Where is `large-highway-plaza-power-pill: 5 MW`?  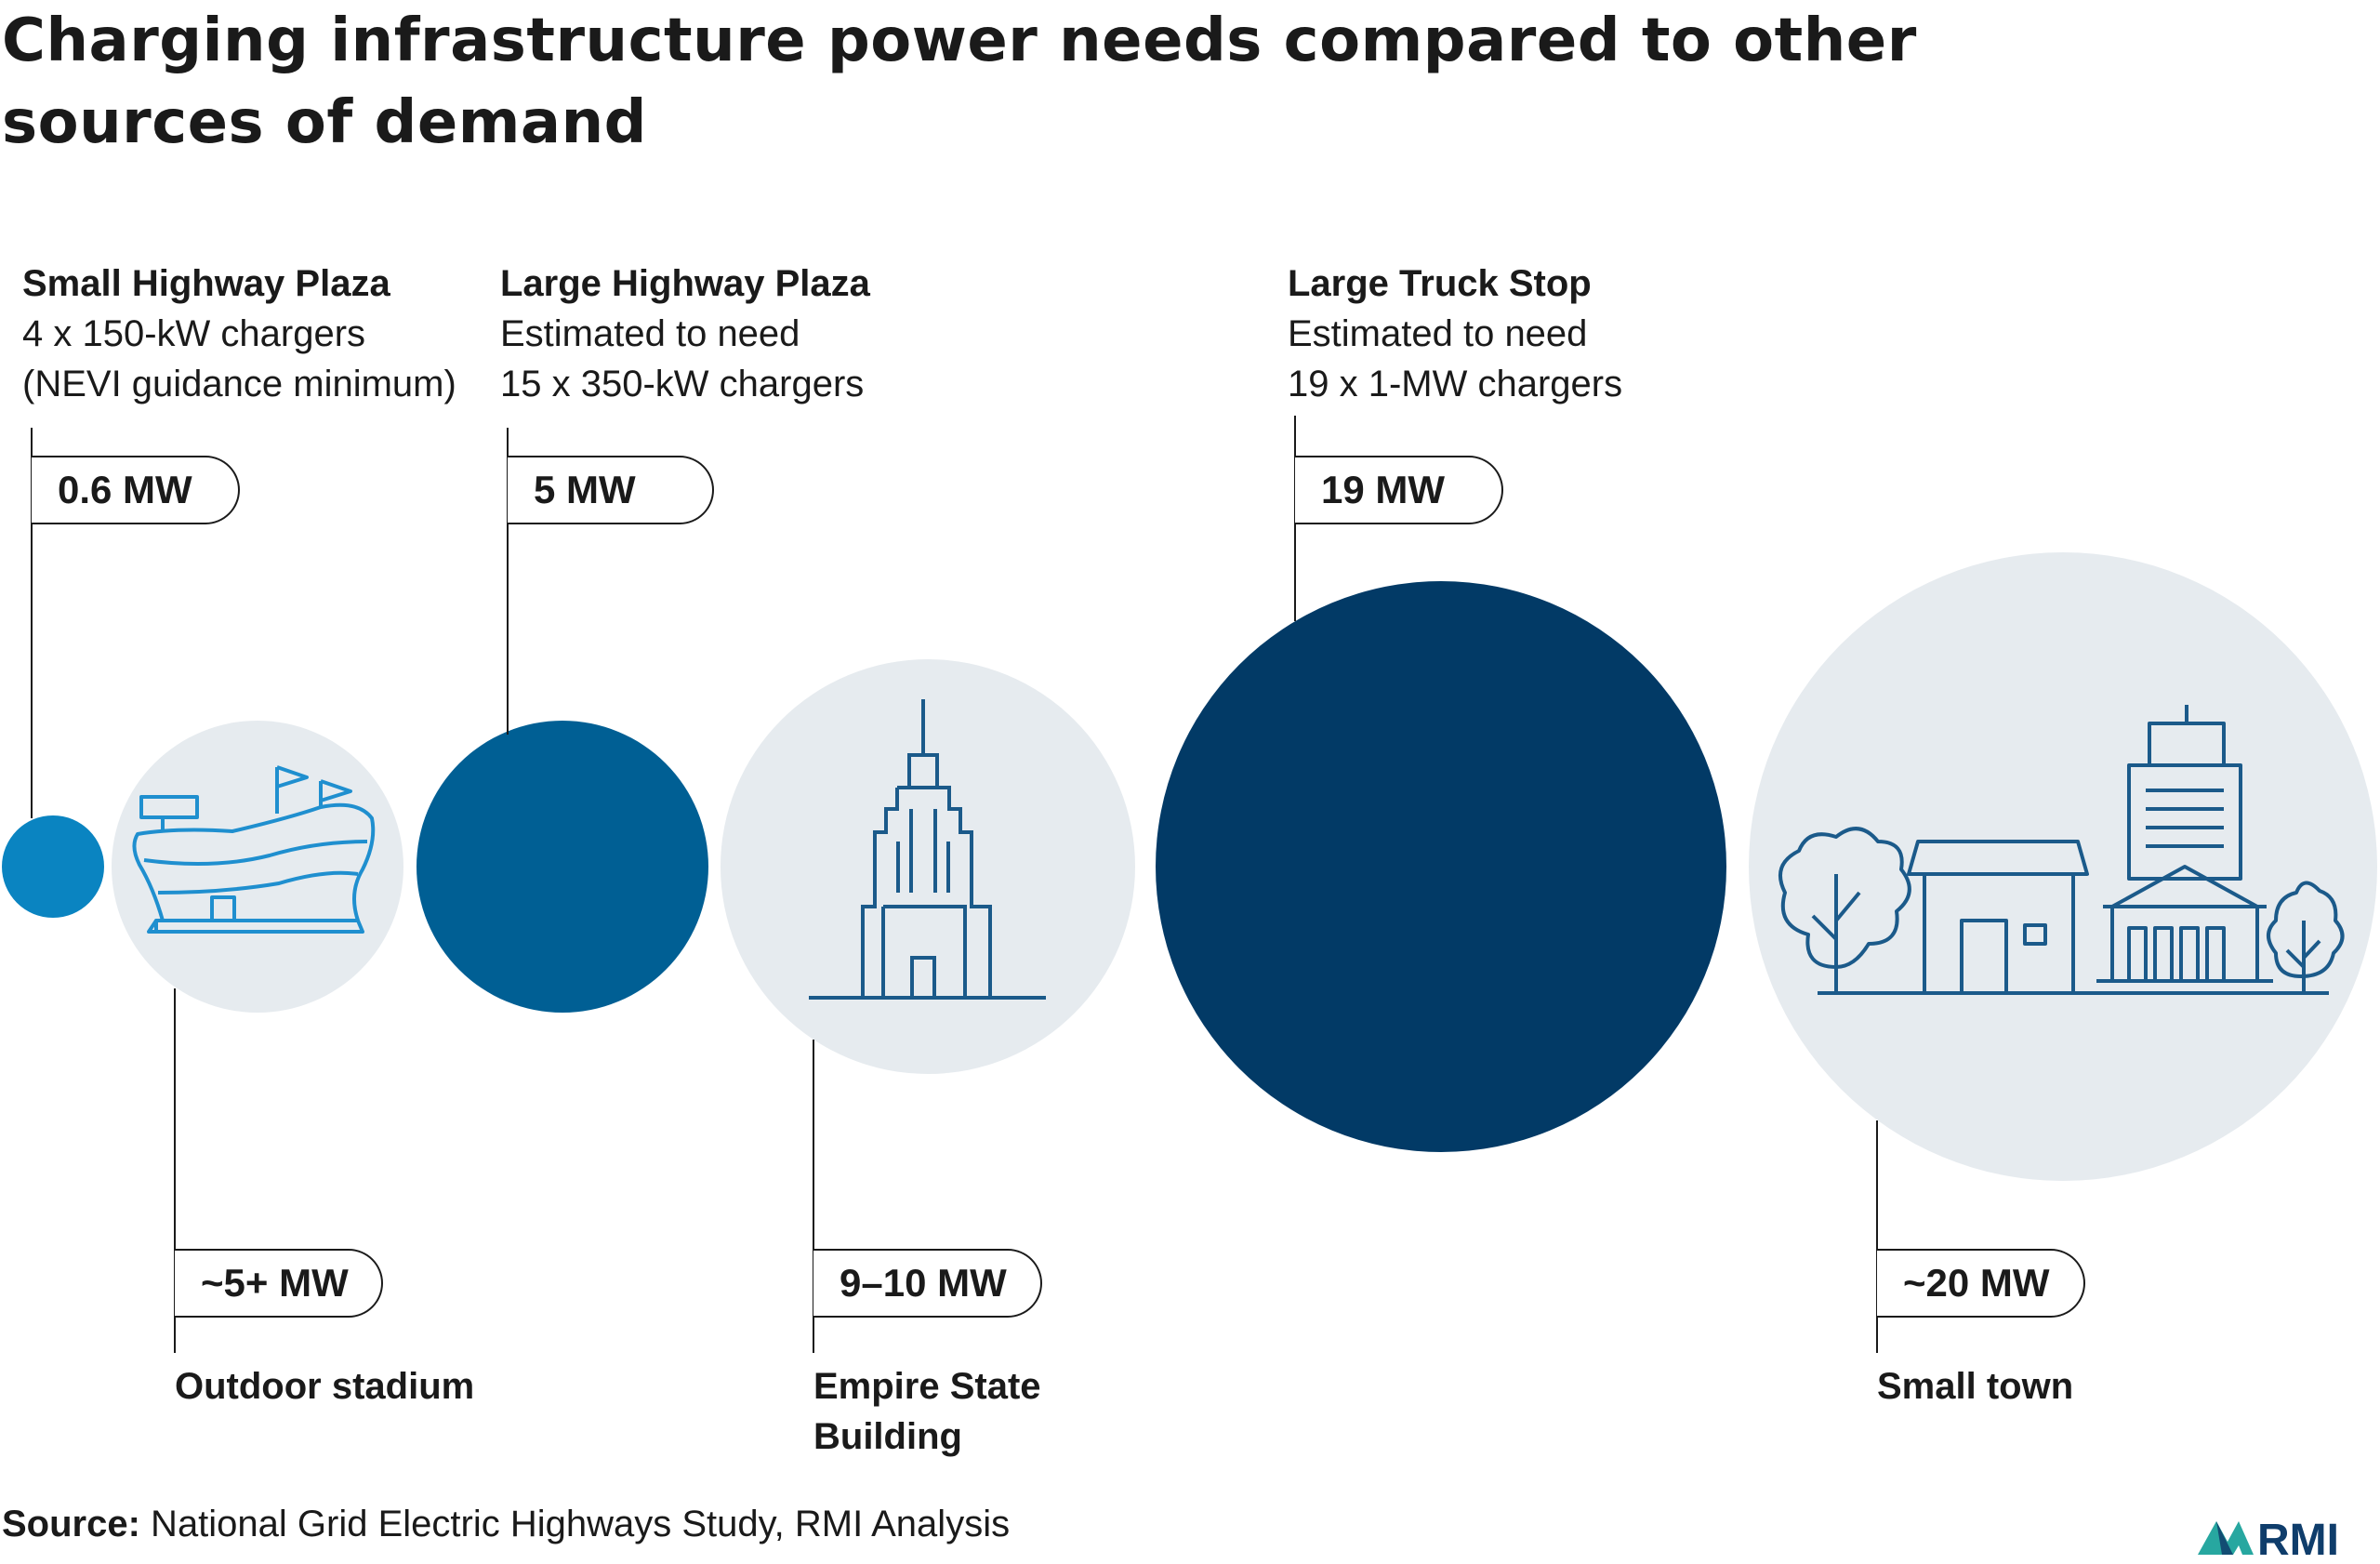
large-highway-plaza-power-pill: 5 MW is located at coordinates (611, 490).